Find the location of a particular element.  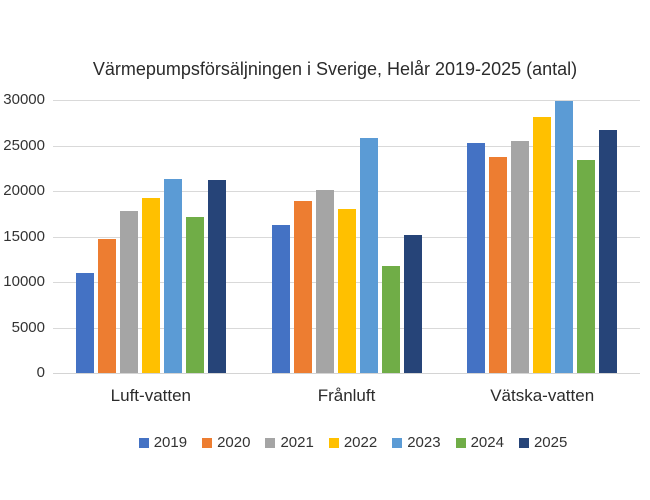

legend: 2019 2020 2021 2022 2023 2024 2025 is located at coordinates (351, 442).